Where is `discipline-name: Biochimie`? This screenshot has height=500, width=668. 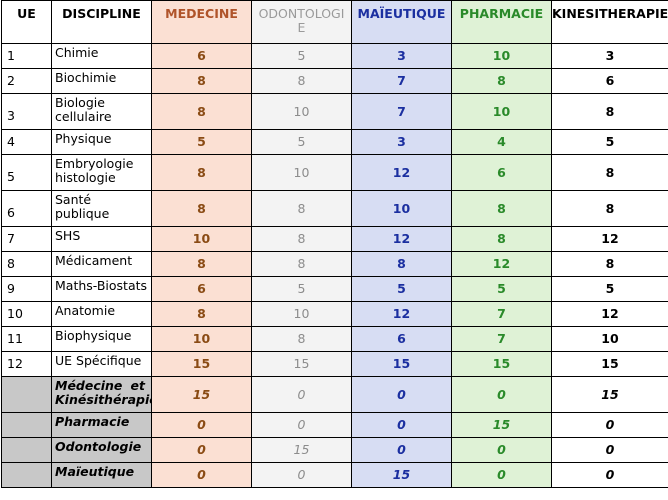
discipline-name: Biochimie is located at coordinates (101, 81).